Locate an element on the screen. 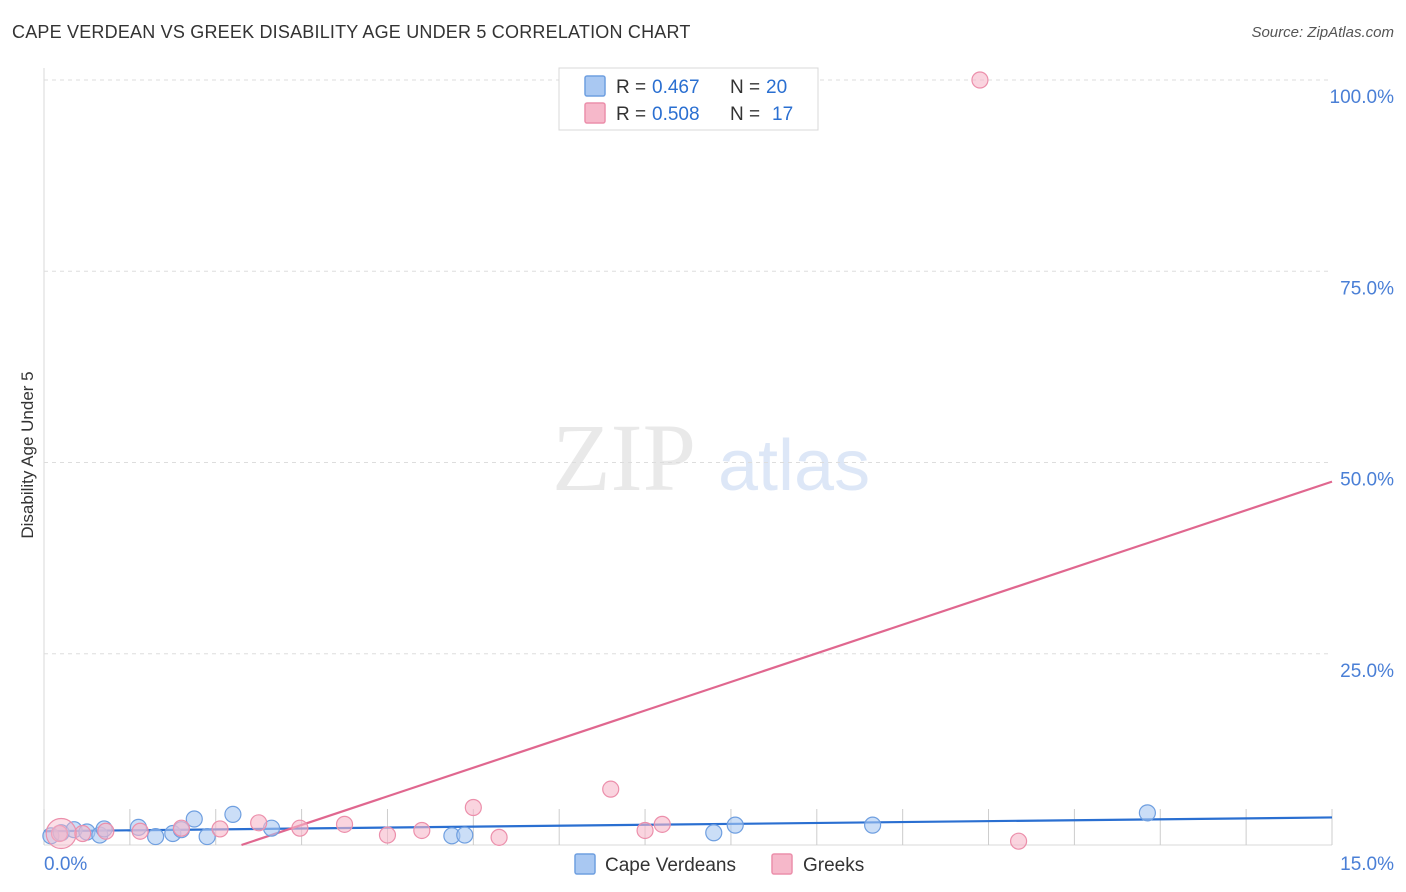 This screenshot has height=892, width=1406. chart-source: Source: ZipAtlas.com is located at coordinates (1322, 32).